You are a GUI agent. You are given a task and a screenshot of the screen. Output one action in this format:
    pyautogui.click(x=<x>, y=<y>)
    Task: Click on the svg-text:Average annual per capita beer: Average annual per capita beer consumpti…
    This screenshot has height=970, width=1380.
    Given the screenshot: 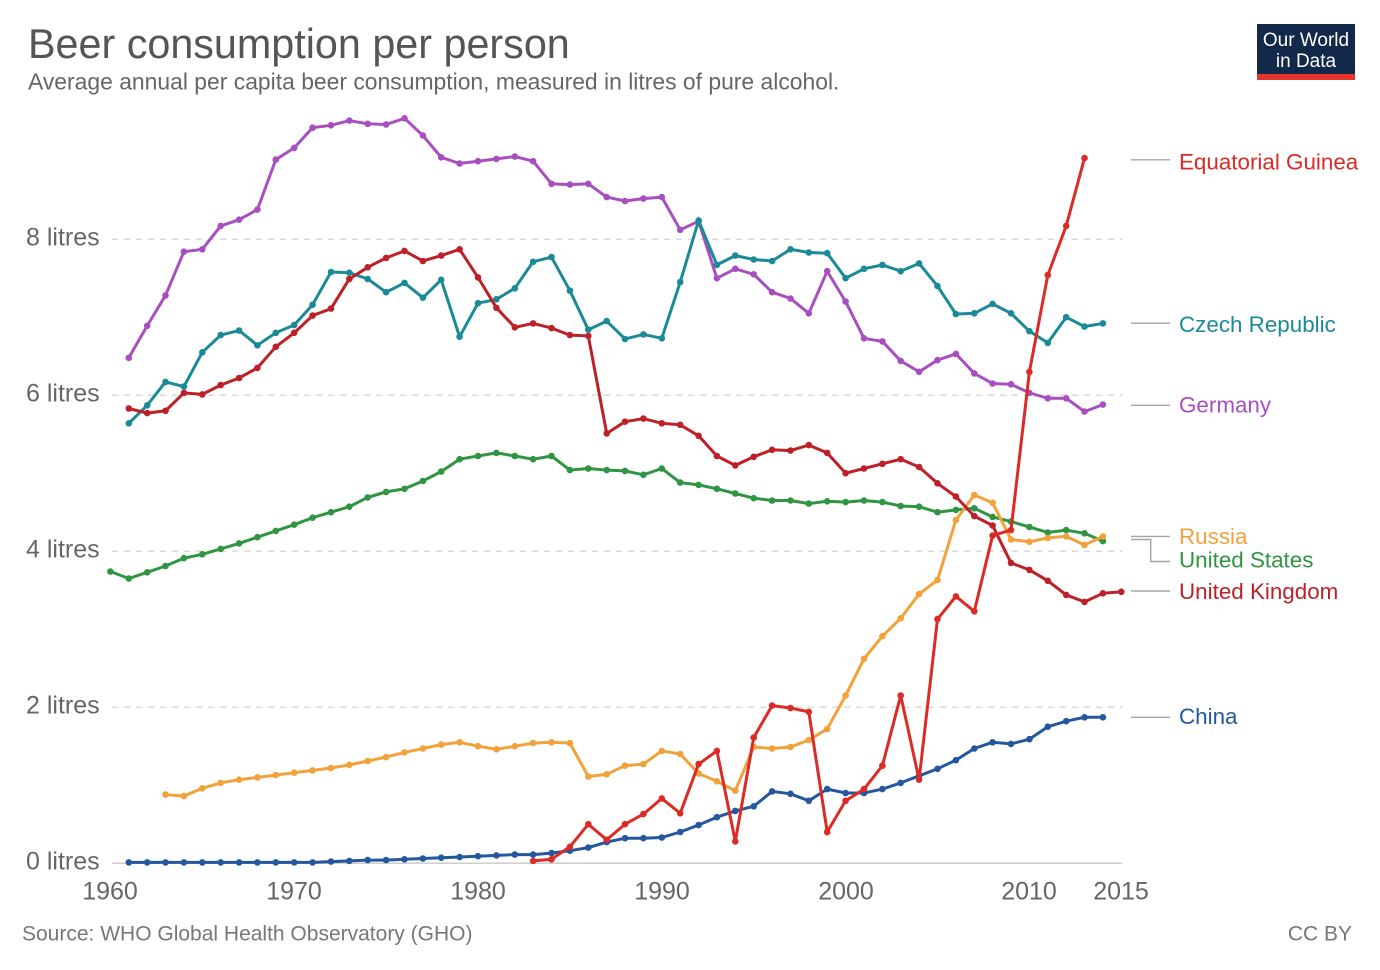 What is the action you would take?
    pyautogui.click(x=433, y=82)
    